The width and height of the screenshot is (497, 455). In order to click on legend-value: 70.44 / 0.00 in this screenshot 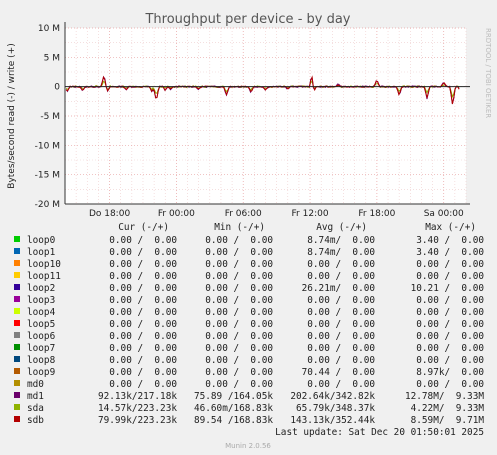, I will do `click(339, 372)`.